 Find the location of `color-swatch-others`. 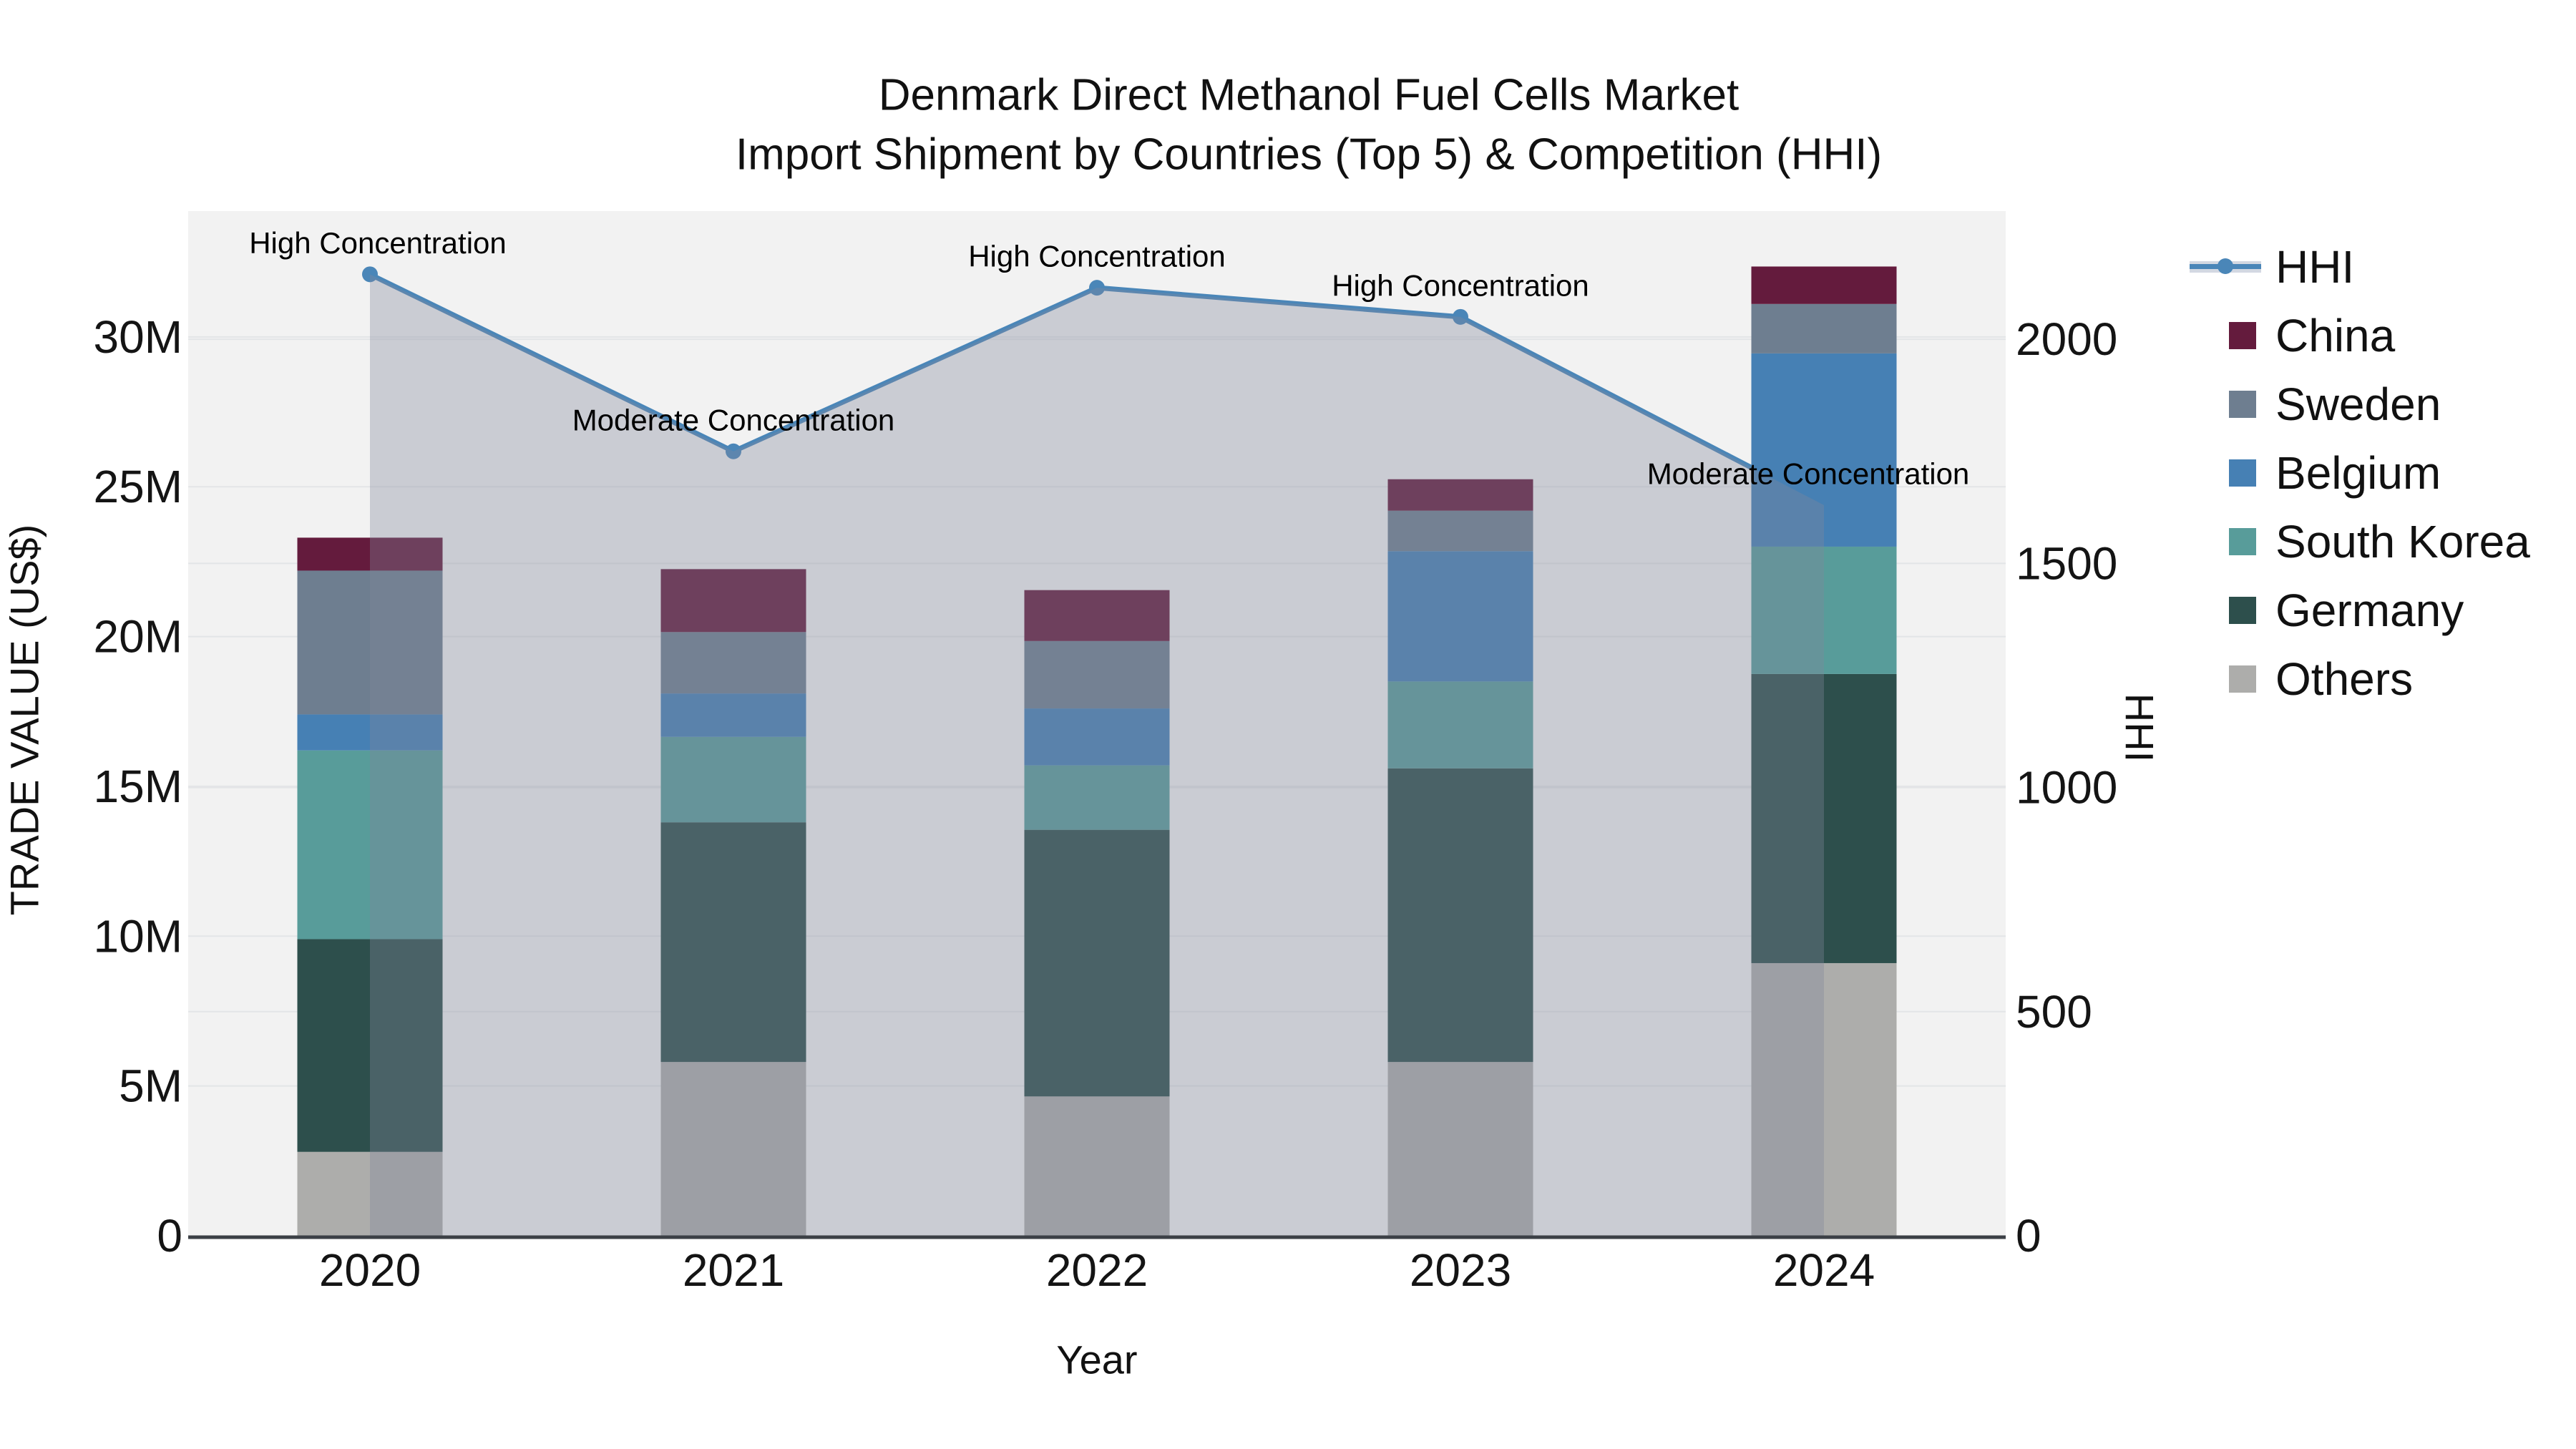

color-swatch-others is located at coordinates (2242, 679).